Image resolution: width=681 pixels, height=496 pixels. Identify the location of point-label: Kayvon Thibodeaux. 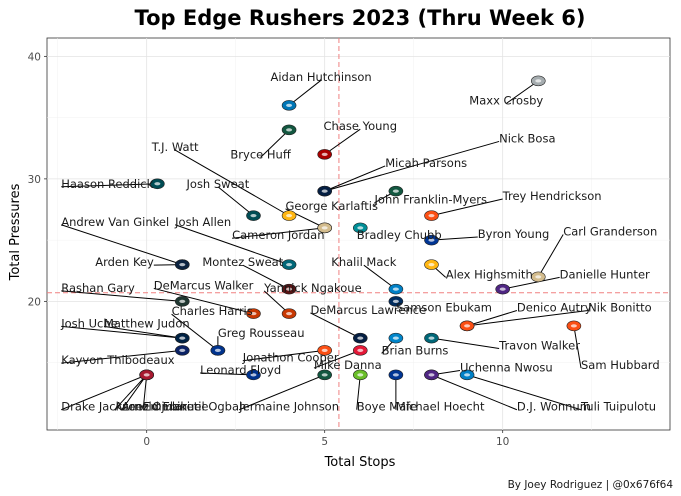
(118, 360).